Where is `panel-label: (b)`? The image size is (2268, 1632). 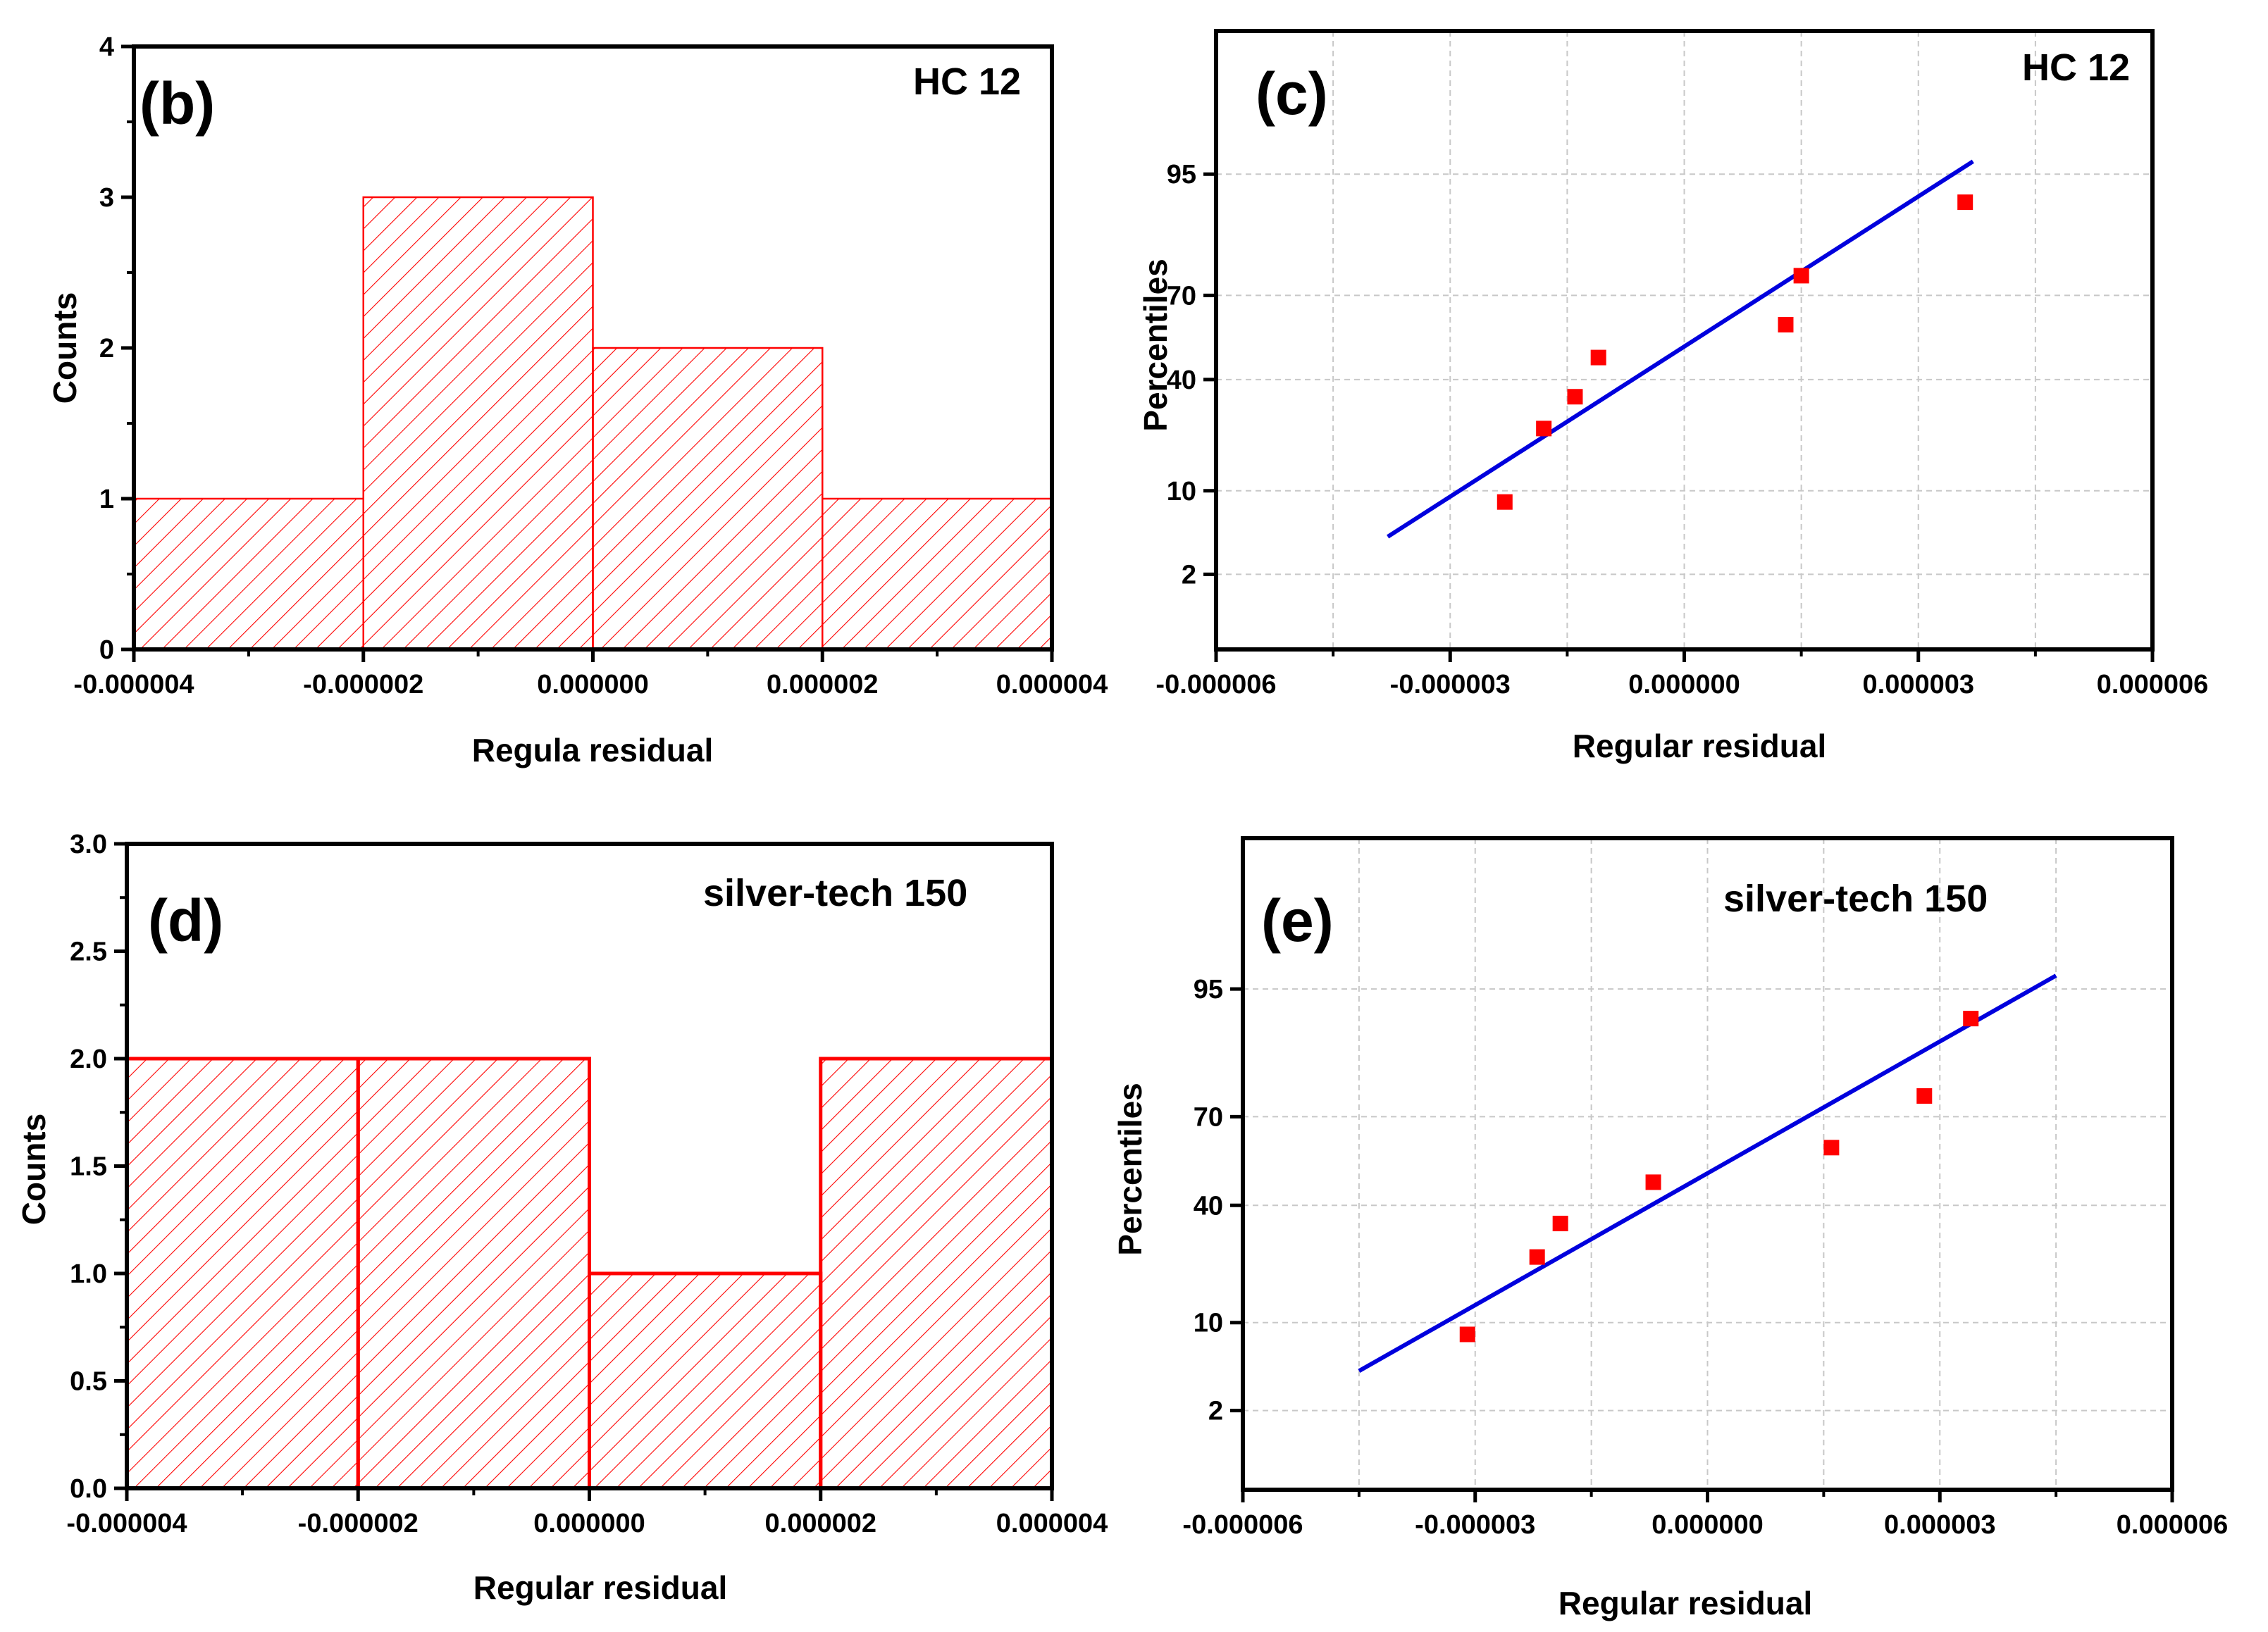 panel-label: (b) is located at coordinates (177, 103).